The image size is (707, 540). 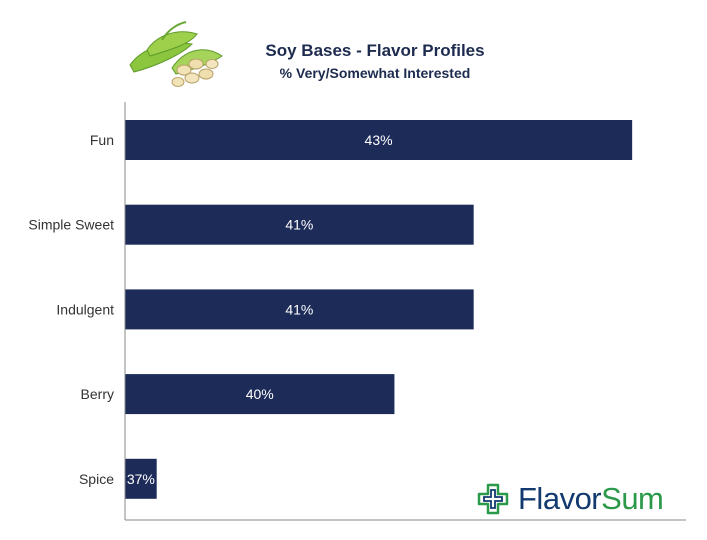 I want to click on bar-indulgent, so click(x=299, y=309).